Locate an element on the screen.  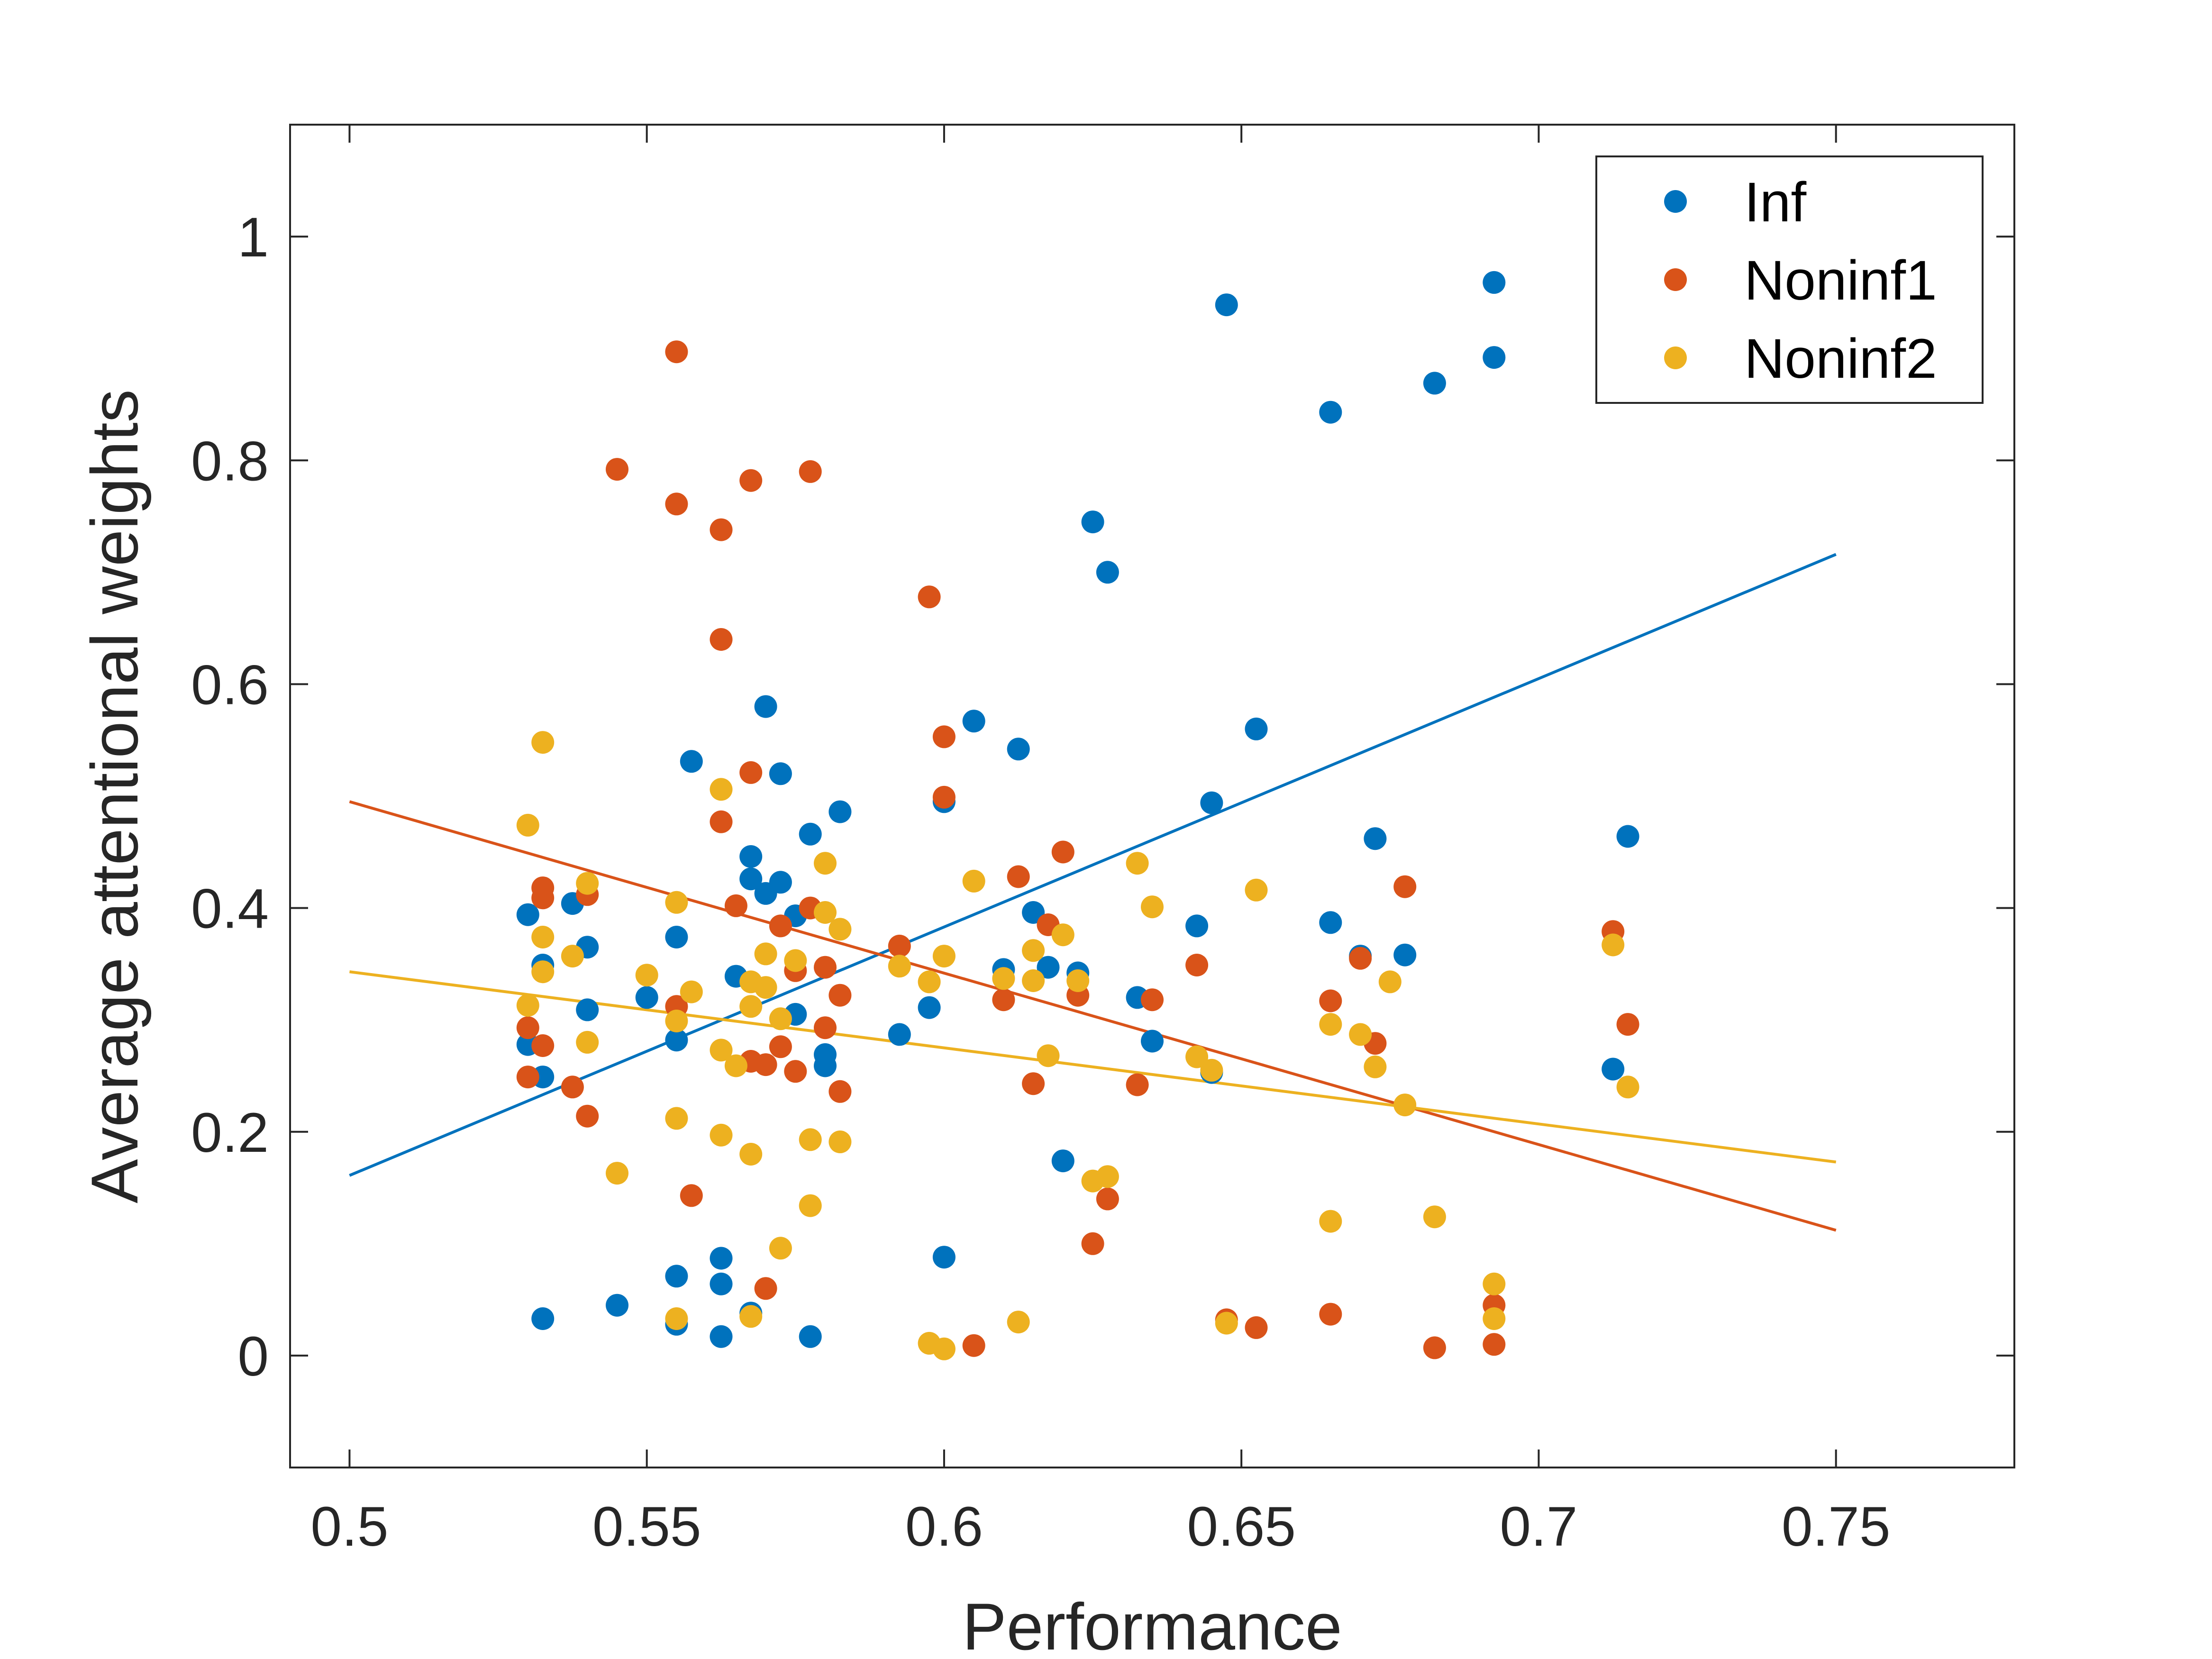
y-tick-label: 0.4 is located at coordinates (230, 909).